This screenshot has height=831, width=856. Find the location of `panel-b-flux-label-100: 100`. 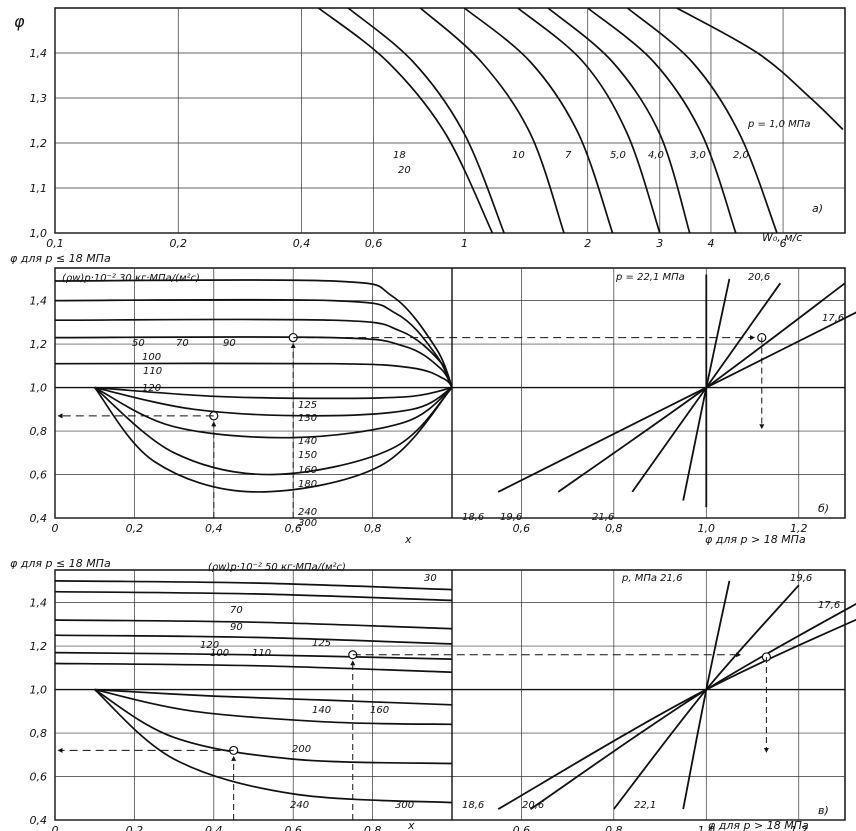

panel-b-flux-label-100: 100 is located at coordinates (151, 357).